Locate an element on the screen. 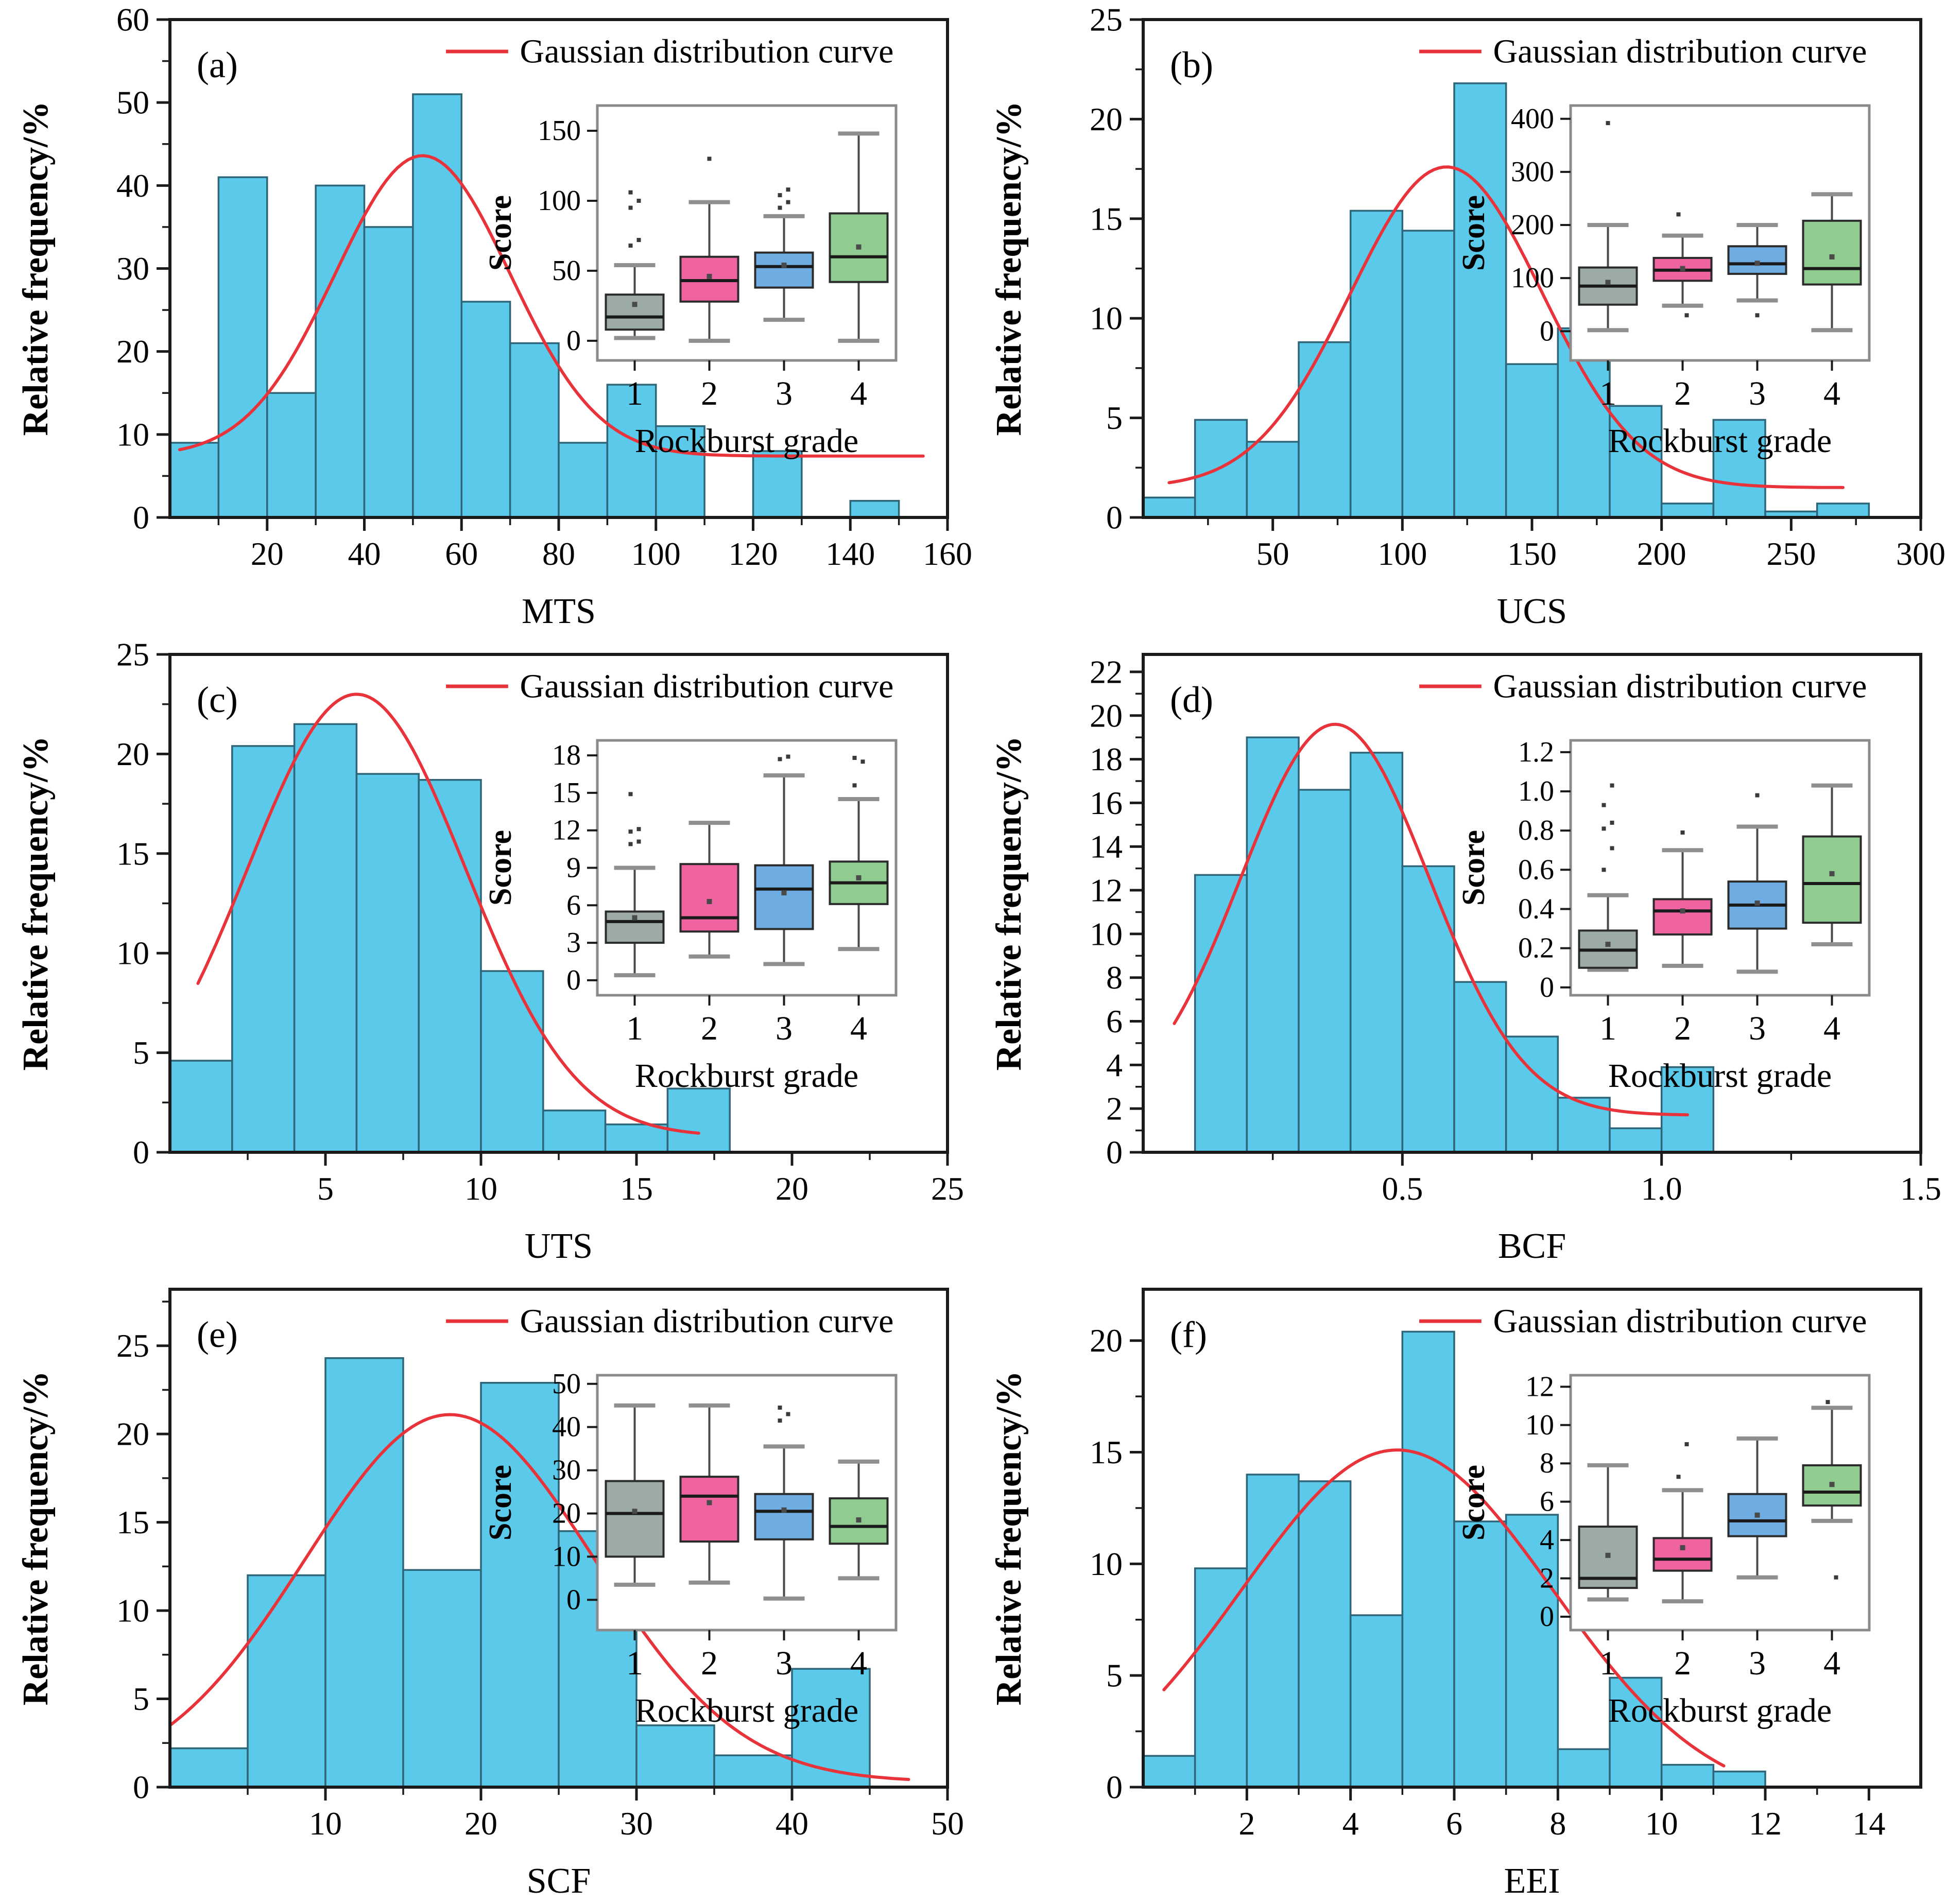 This screenshot has height=1904, width=1946. x-tick-label: 20 is located at coordinates (267, 553).